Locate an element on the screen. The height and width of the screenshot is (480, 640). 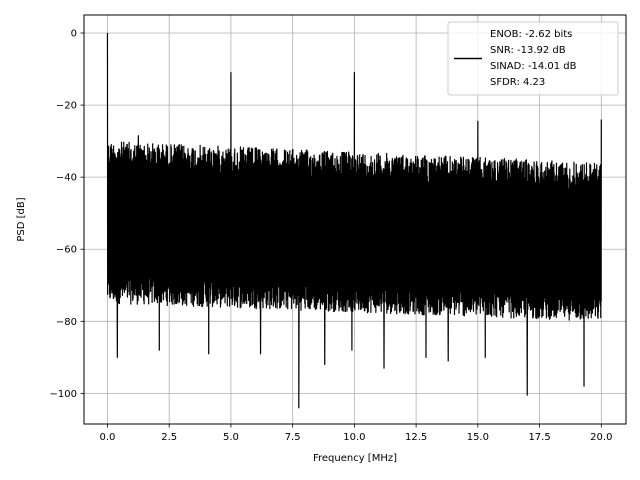
x-tick-label: 2.5 is located at coordinates (169, 437).